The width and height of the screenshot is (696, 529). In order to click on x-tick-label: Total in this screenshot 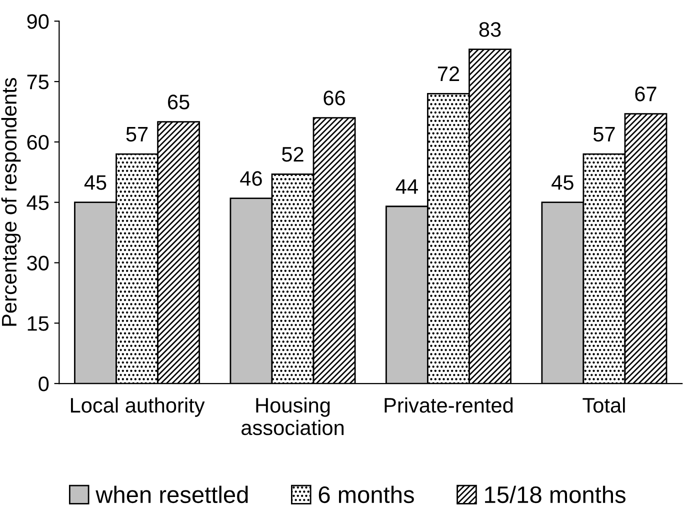, I will do `click(603, 405)`.